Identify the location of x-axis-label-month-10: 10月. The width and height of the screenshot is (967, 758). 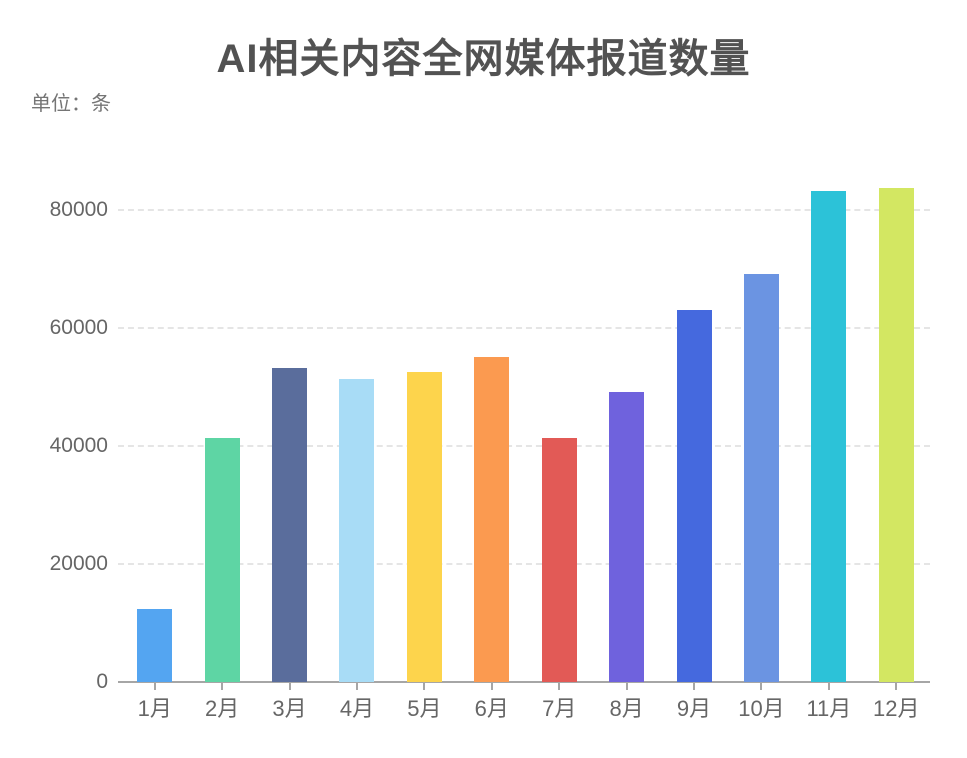
(761, 708).